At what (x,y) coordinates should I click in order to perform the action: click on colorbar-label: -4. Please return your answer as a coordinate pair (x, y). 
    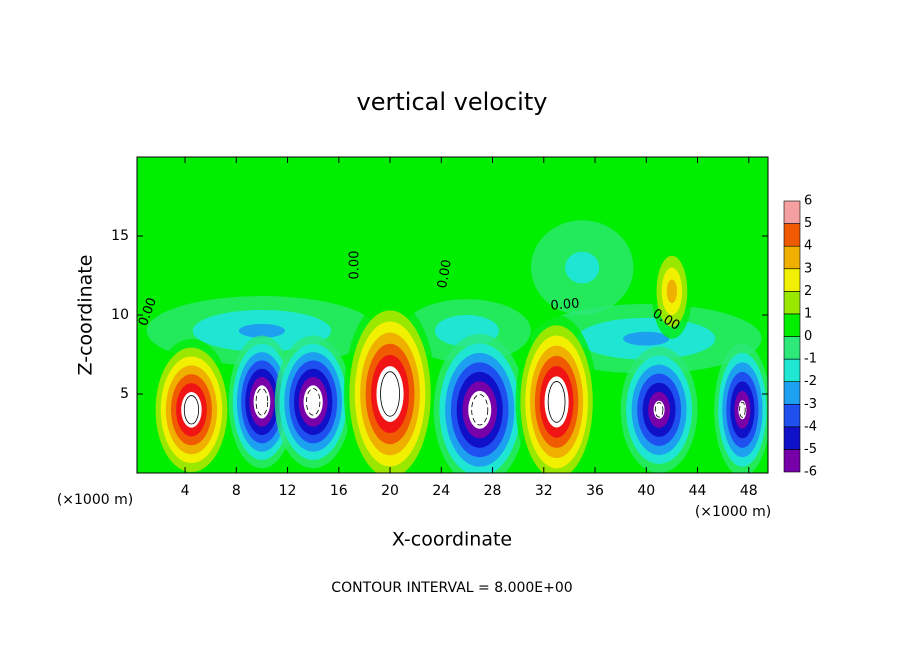
    Looking at the image, I should click on (810, 426).